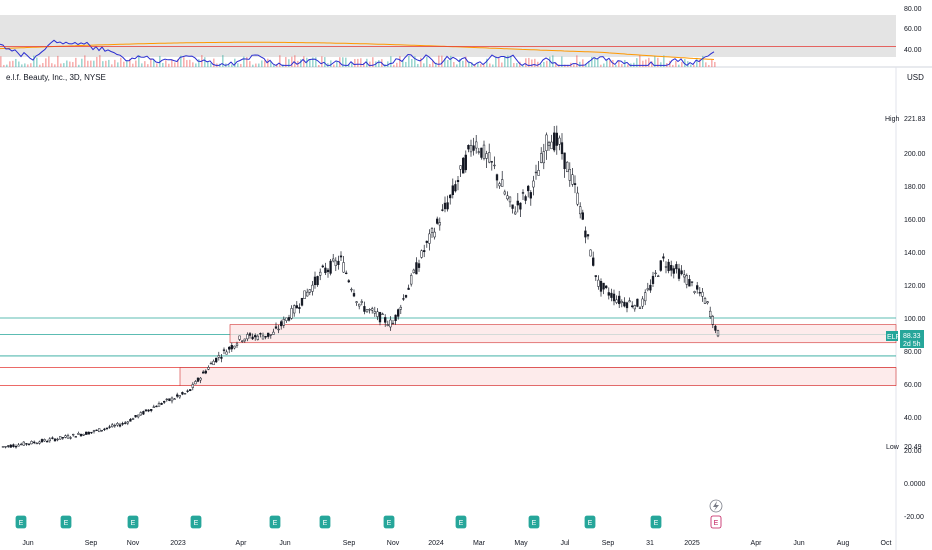 The image size is (932, 550). I want to click on lightning-icon, so click(716, 506).